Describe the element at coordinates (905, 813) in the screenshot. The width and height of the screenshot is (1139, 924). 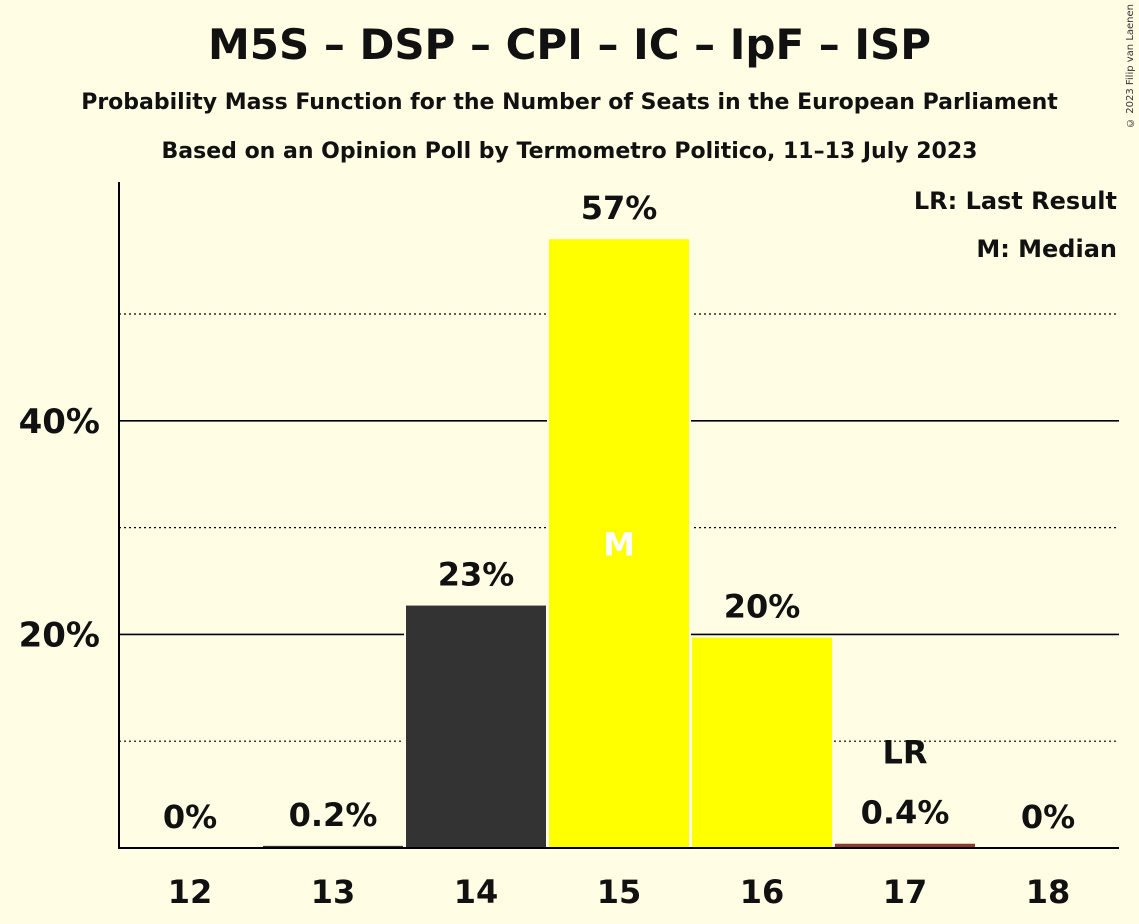
I see `data-label: 0.4%` at that location.